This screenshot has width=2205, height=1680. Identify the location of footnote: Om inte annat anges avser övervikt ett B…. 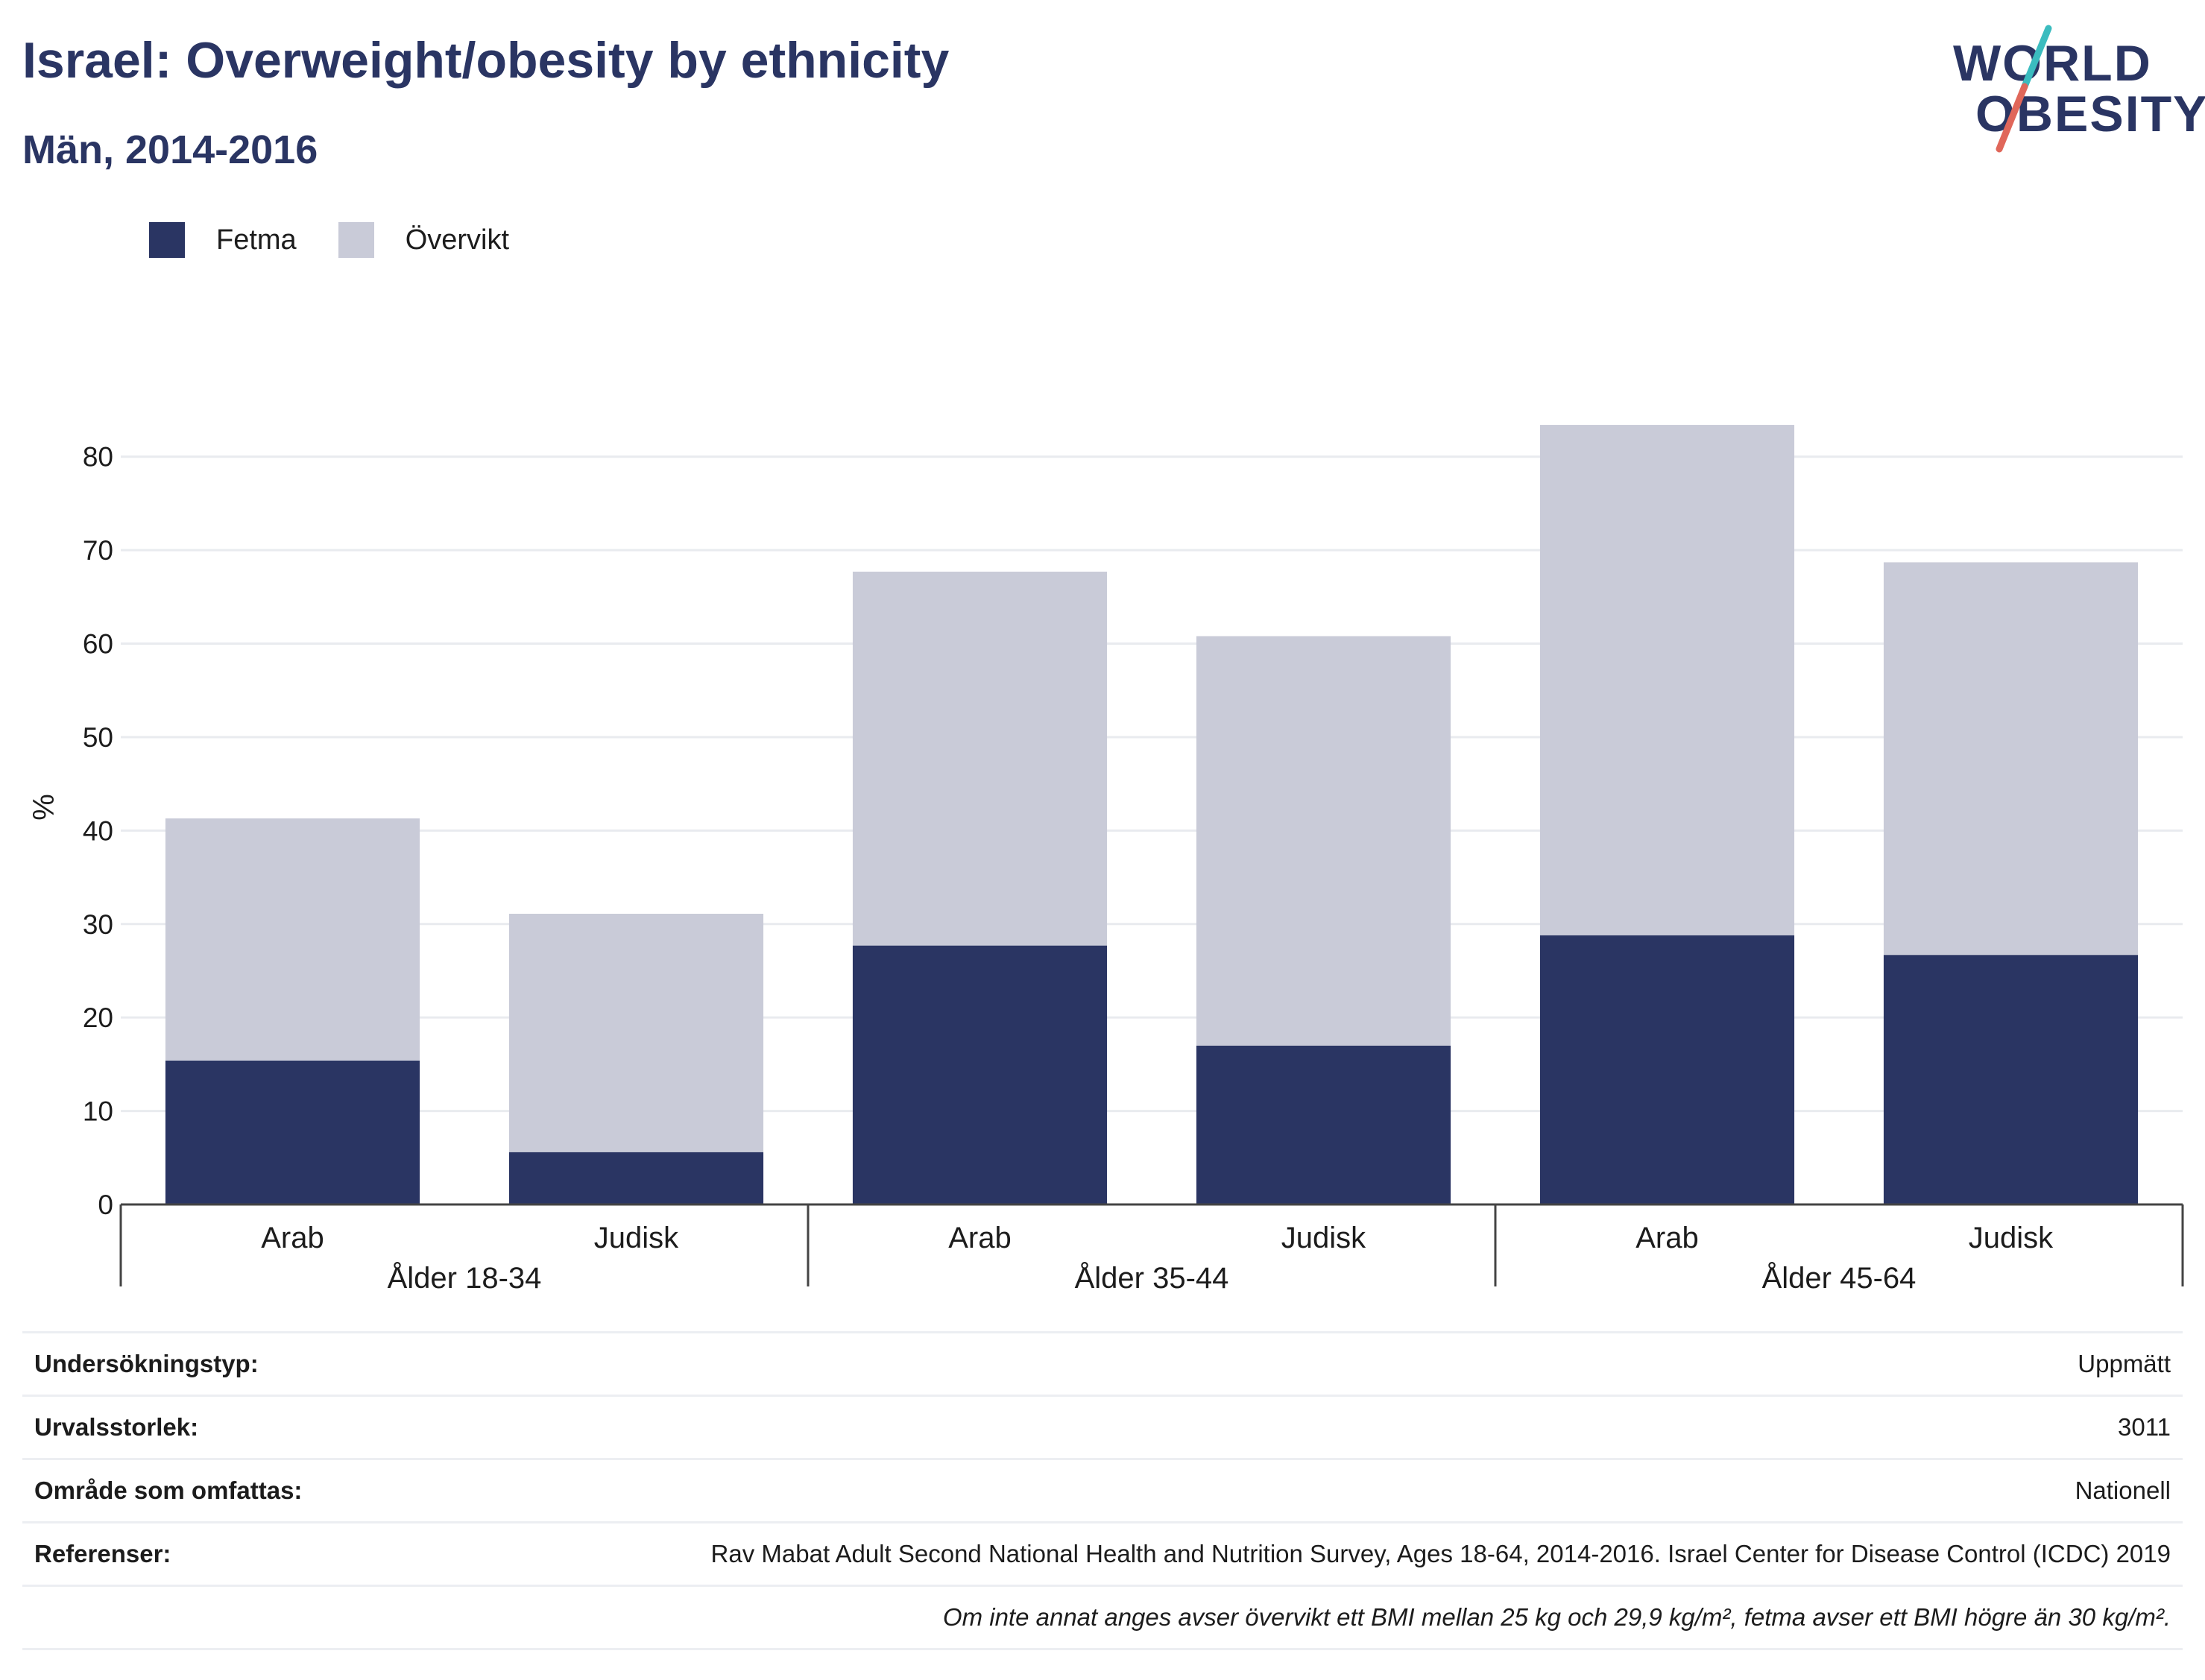
(1275, 1617).